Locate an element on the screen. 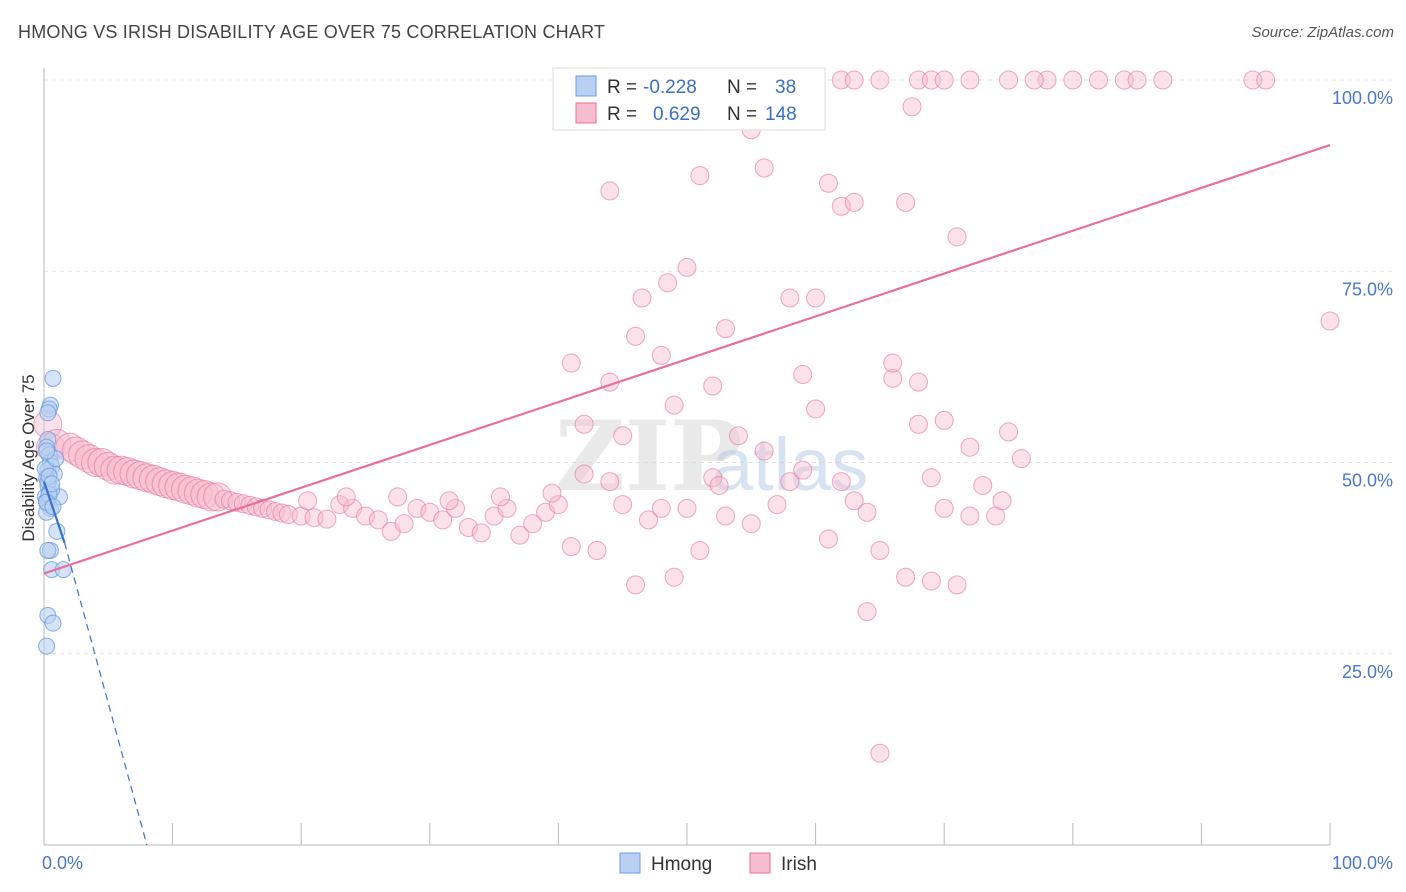 The image size is (1406, 892). legend-n-label-hmong: N = is located at coordinates (742, 87).